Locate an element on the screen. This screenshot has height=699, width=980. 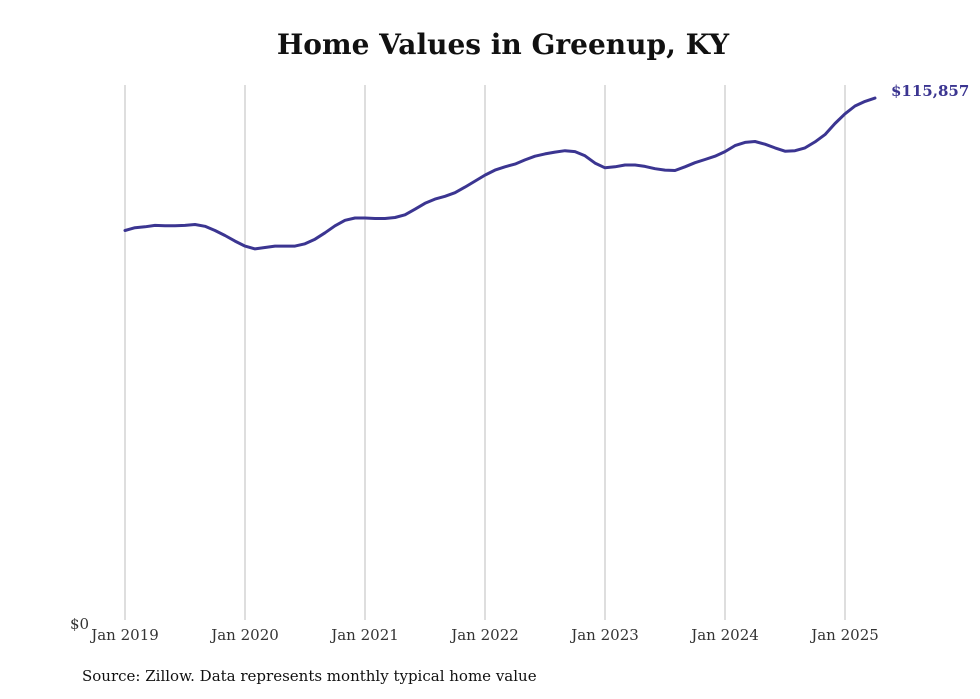
x-tick-label: Jan 2022 is located at coordinates (484, 635).